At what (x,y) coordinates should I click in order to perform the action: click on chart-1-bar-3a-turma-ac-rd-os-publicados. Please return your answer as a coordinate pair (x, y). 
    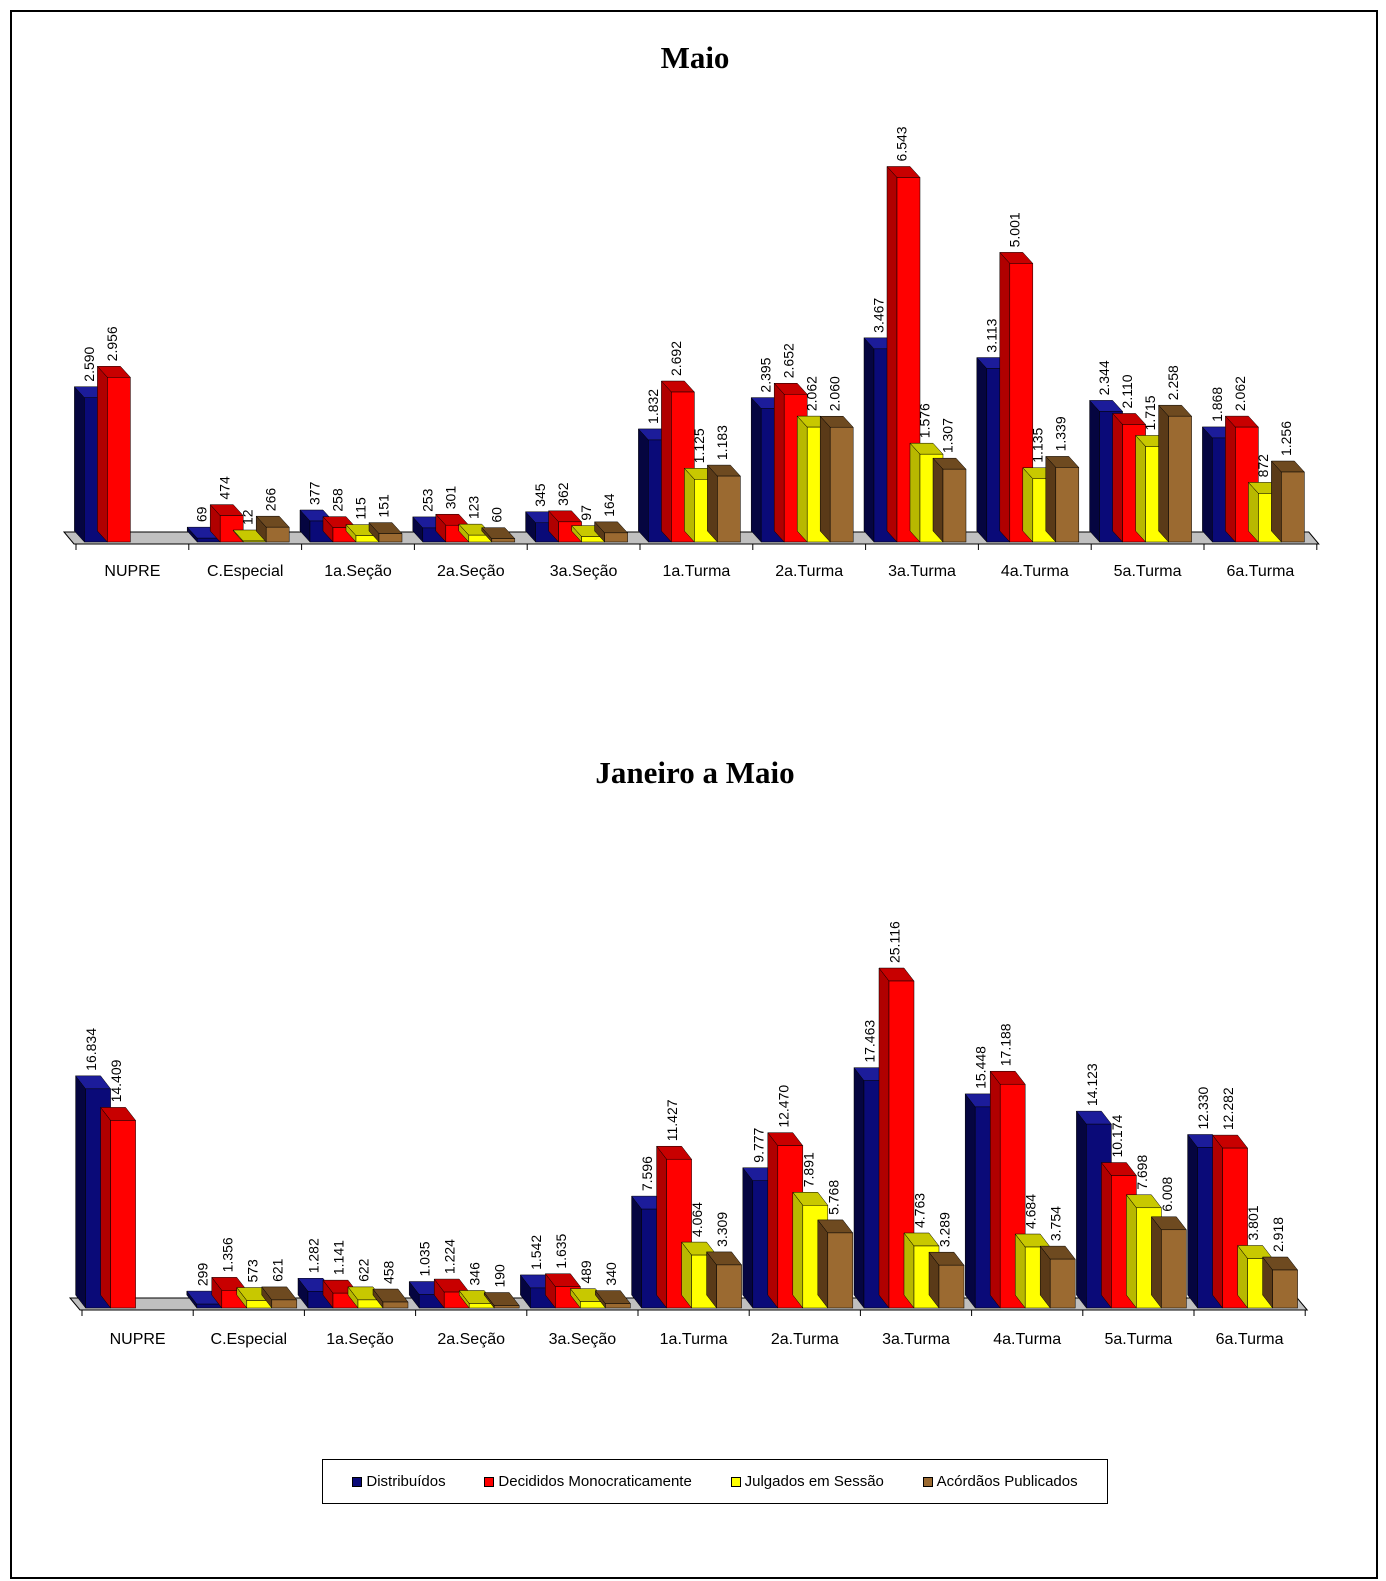
    Looking at the image, I should click on (951, 1286).